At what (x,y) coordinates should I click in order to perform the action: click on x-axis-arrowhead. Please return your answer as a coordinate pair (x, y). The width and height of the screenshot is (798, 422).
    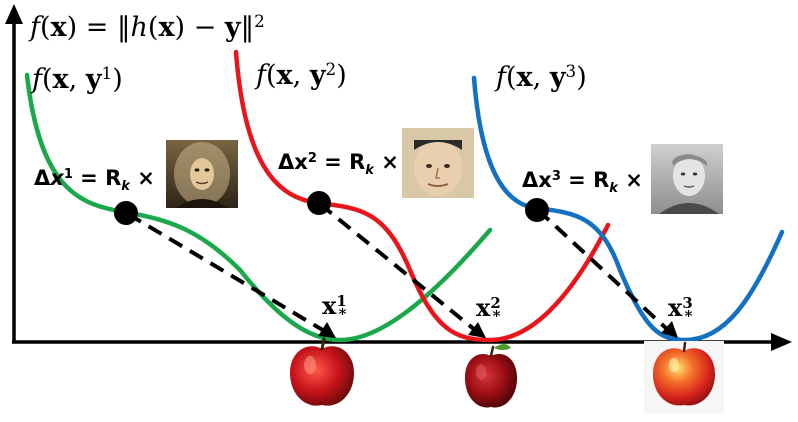
    Looking at the image, I should click on (781, 342).